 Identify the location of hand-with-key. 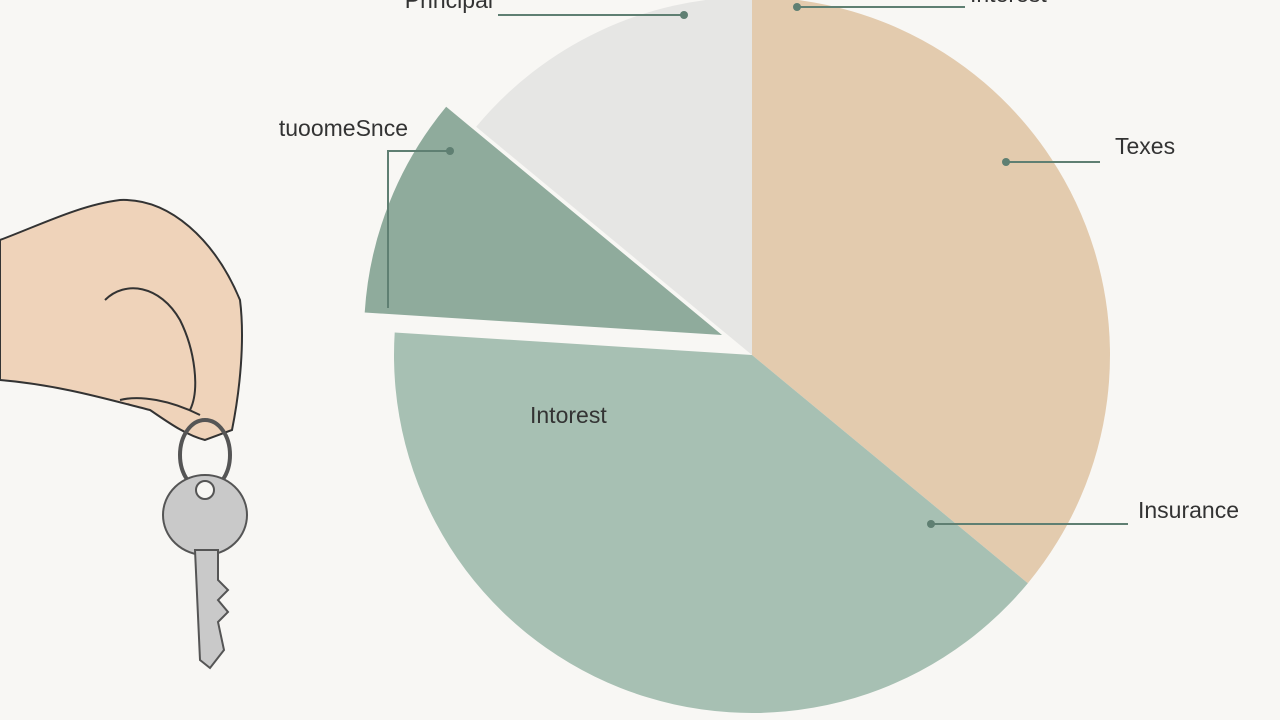
(124, 434).